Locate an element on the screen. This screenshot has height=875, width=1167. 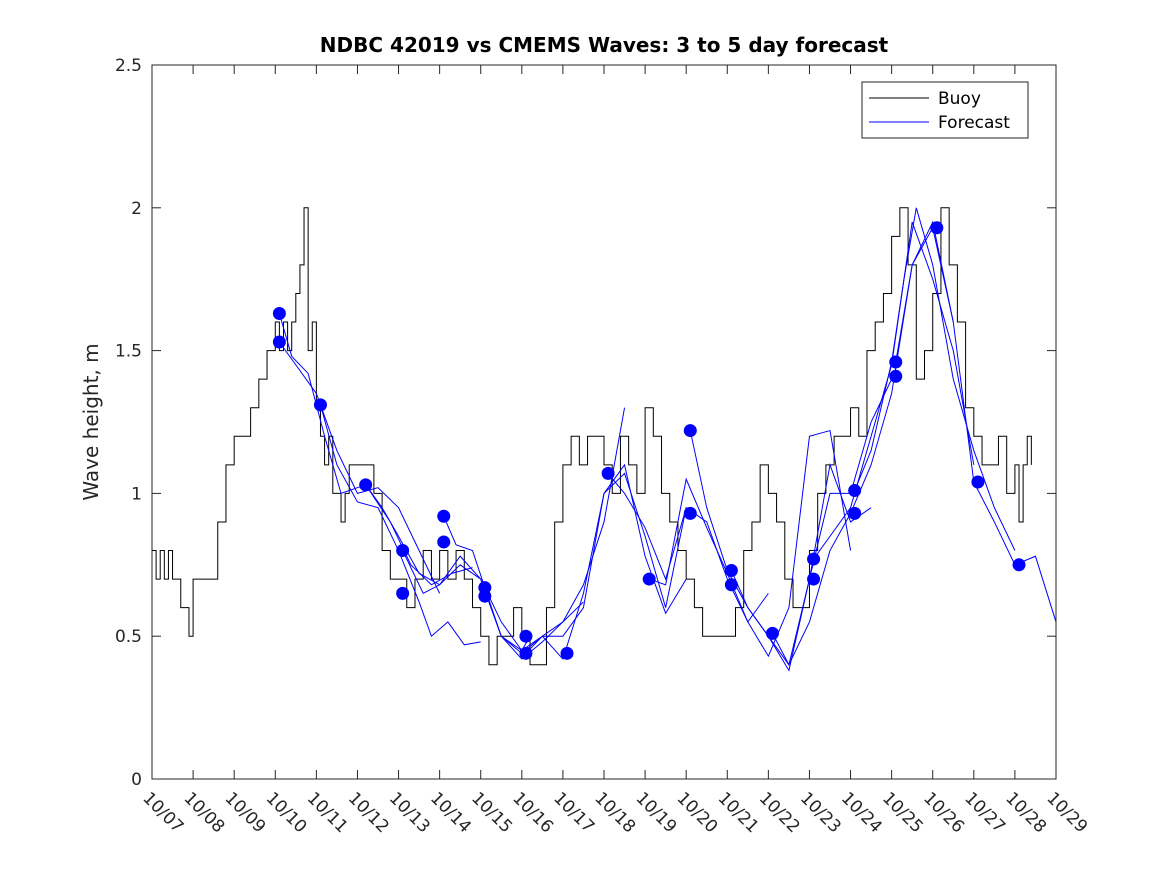
x-tick-label: 10/09 is located at coordinates (245, 812).